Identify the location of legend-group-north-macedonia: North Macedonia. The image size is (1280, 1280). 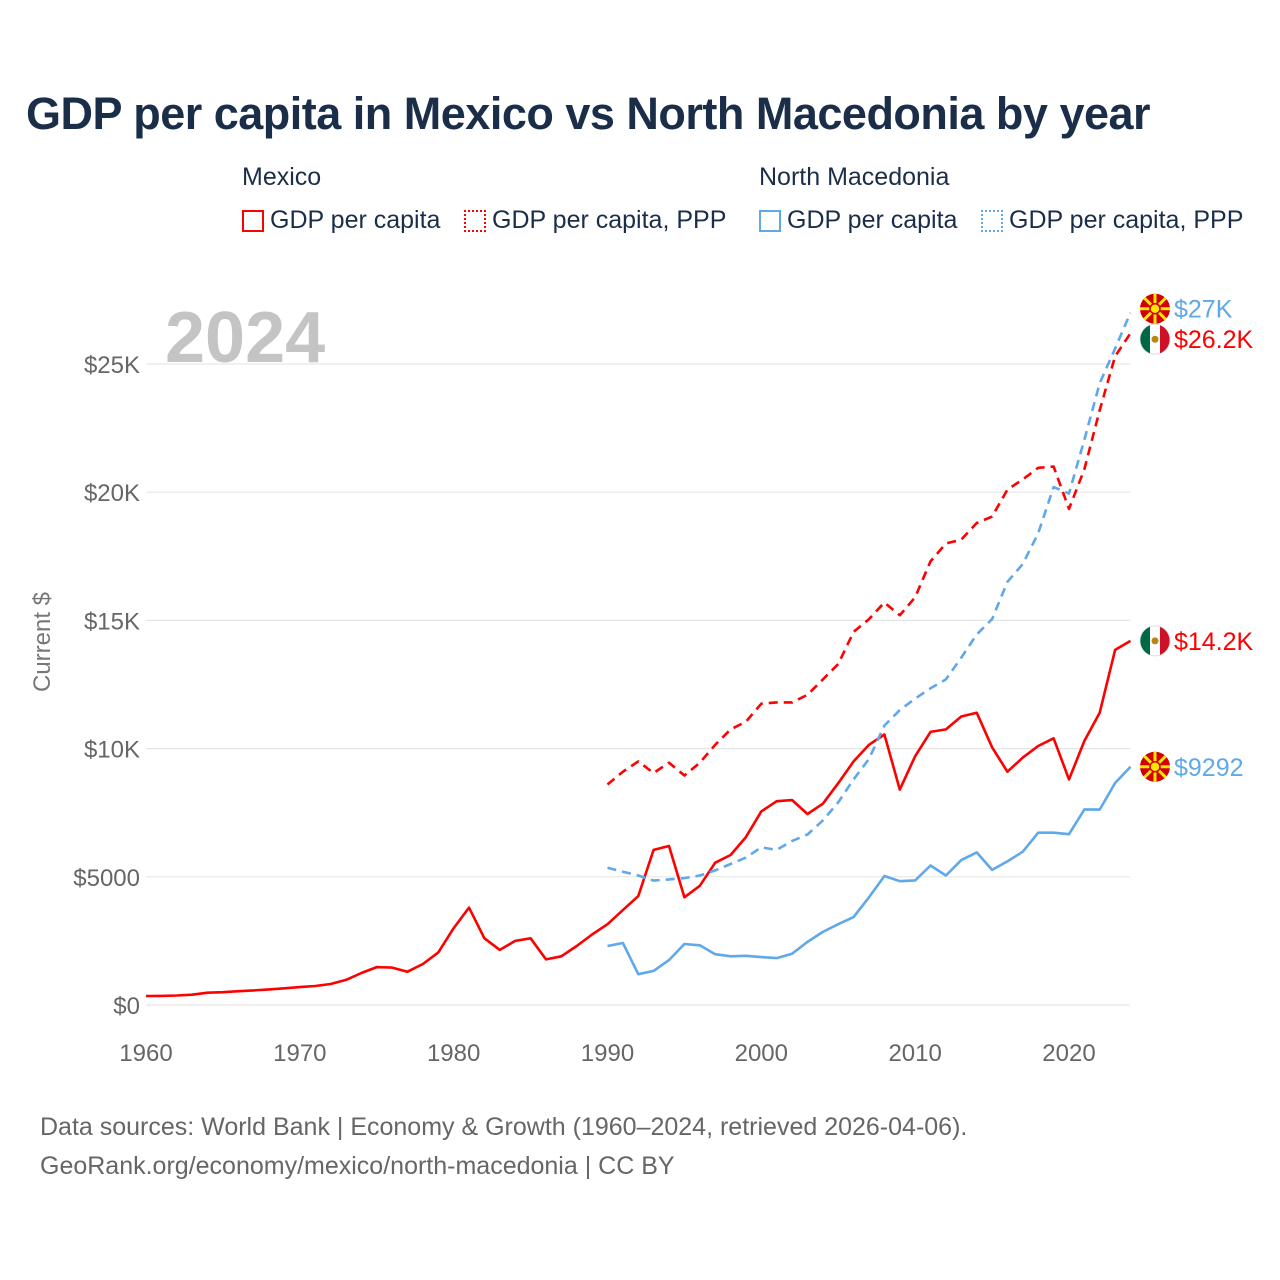
(854, 177).